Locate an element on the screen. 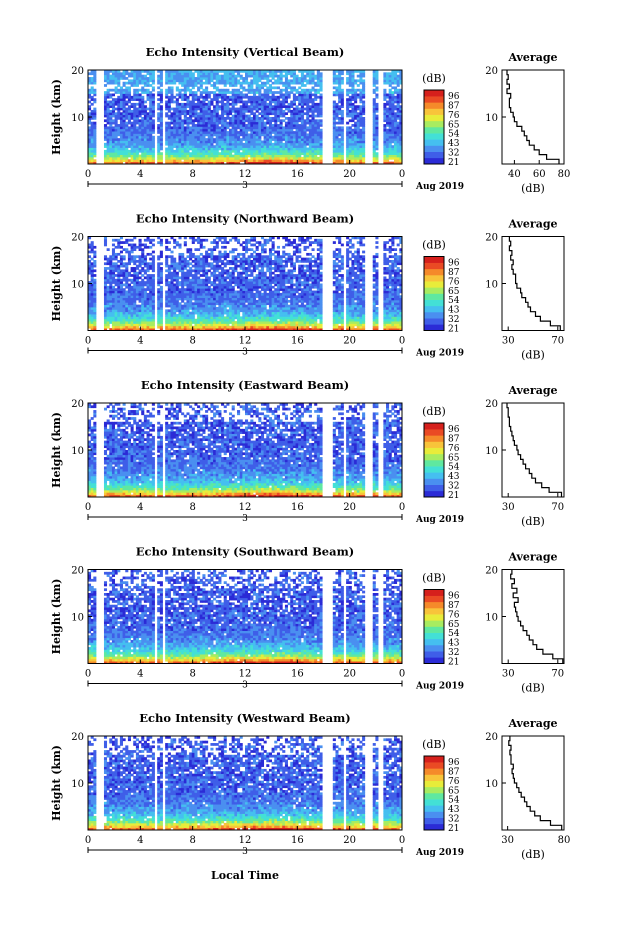 The height and width of the screenshot is (929, 620). colorbar-swatch is located at coordinates (434, 142).